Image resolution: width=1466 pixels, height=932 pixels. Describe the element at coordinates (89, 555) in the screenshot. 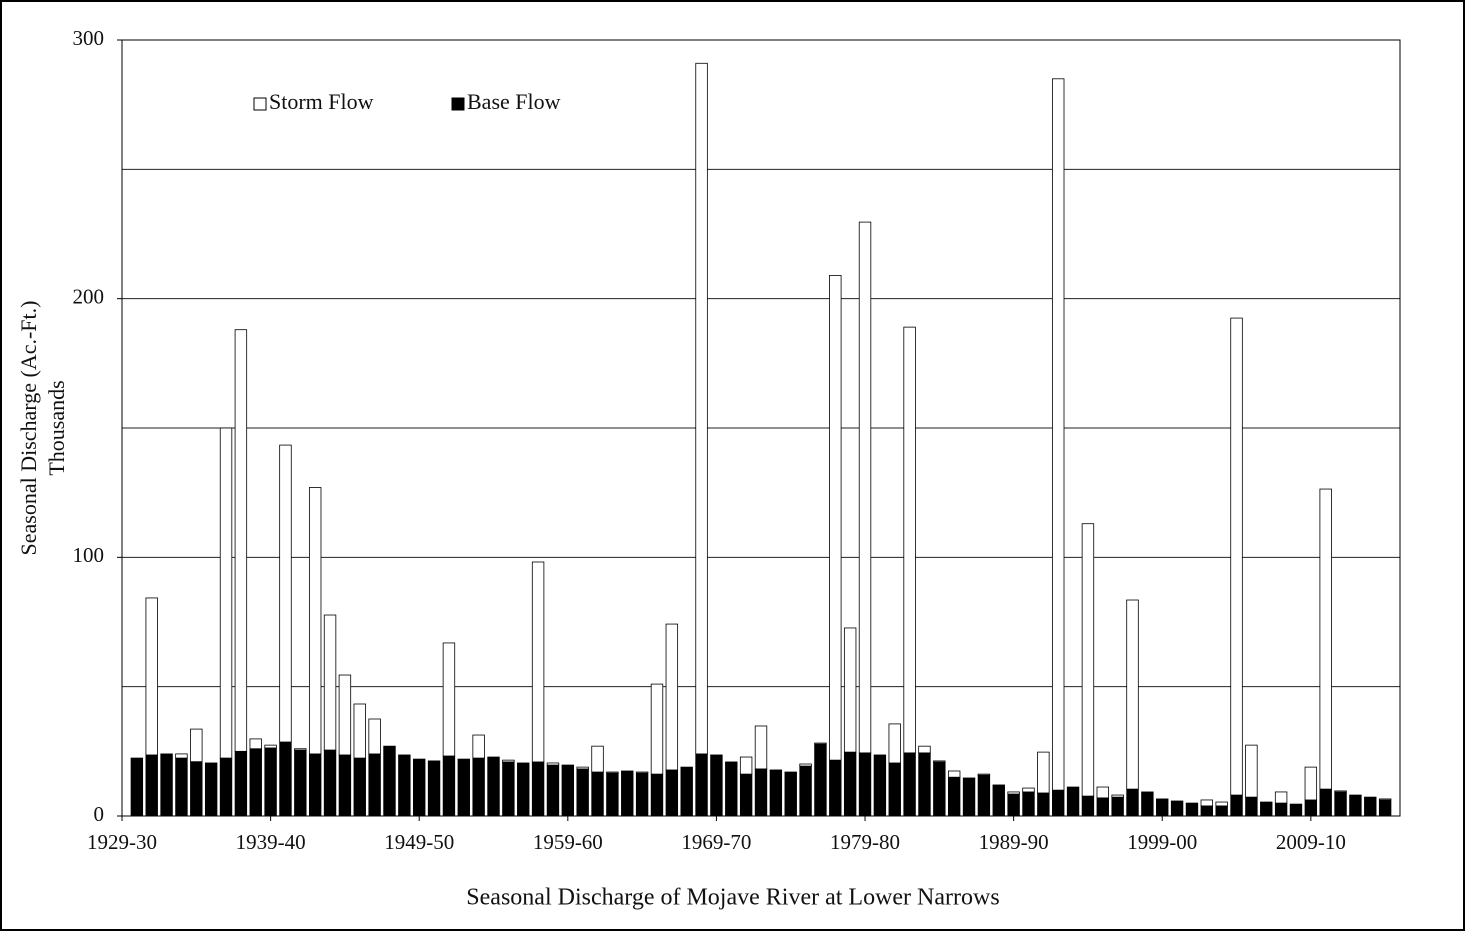

I see `y-tick-label: 100` at that location.